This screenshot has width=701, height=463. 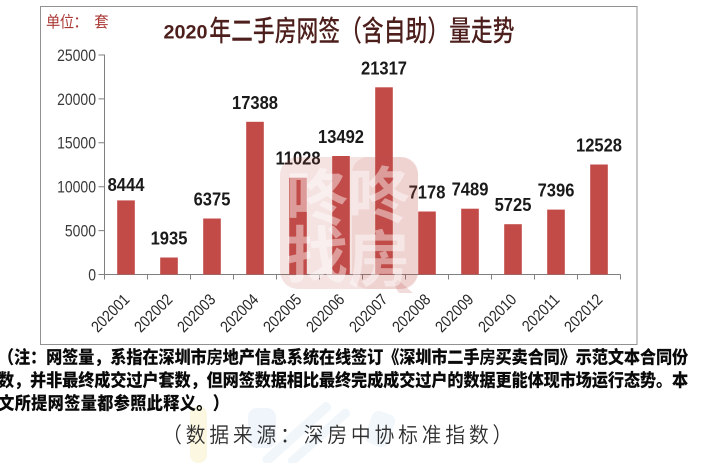 What do you see at coordinates (556, 190) in the screenshot?
I see `svg-text: 7396` at bounding box center [556, 190].